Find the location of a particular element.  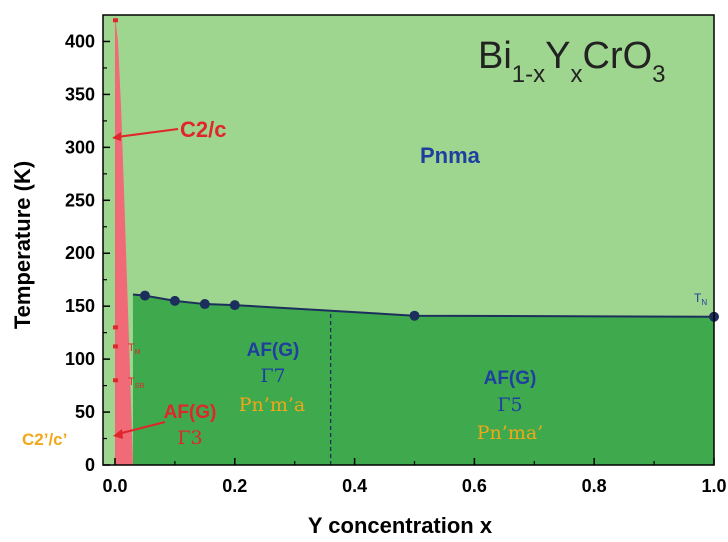

x-tick-label: 0.2 is located at coordinates (234, 486).